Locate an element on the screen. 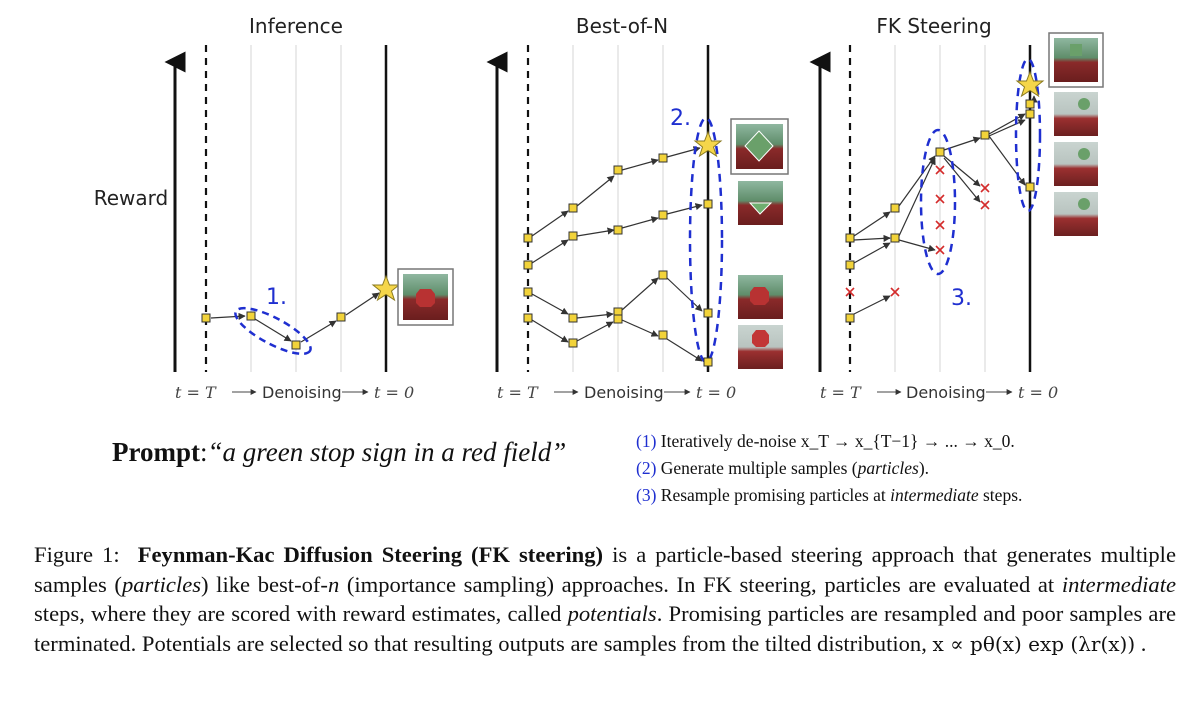  step-3-emphasis: intermediate is located at coordinates (934, 495).